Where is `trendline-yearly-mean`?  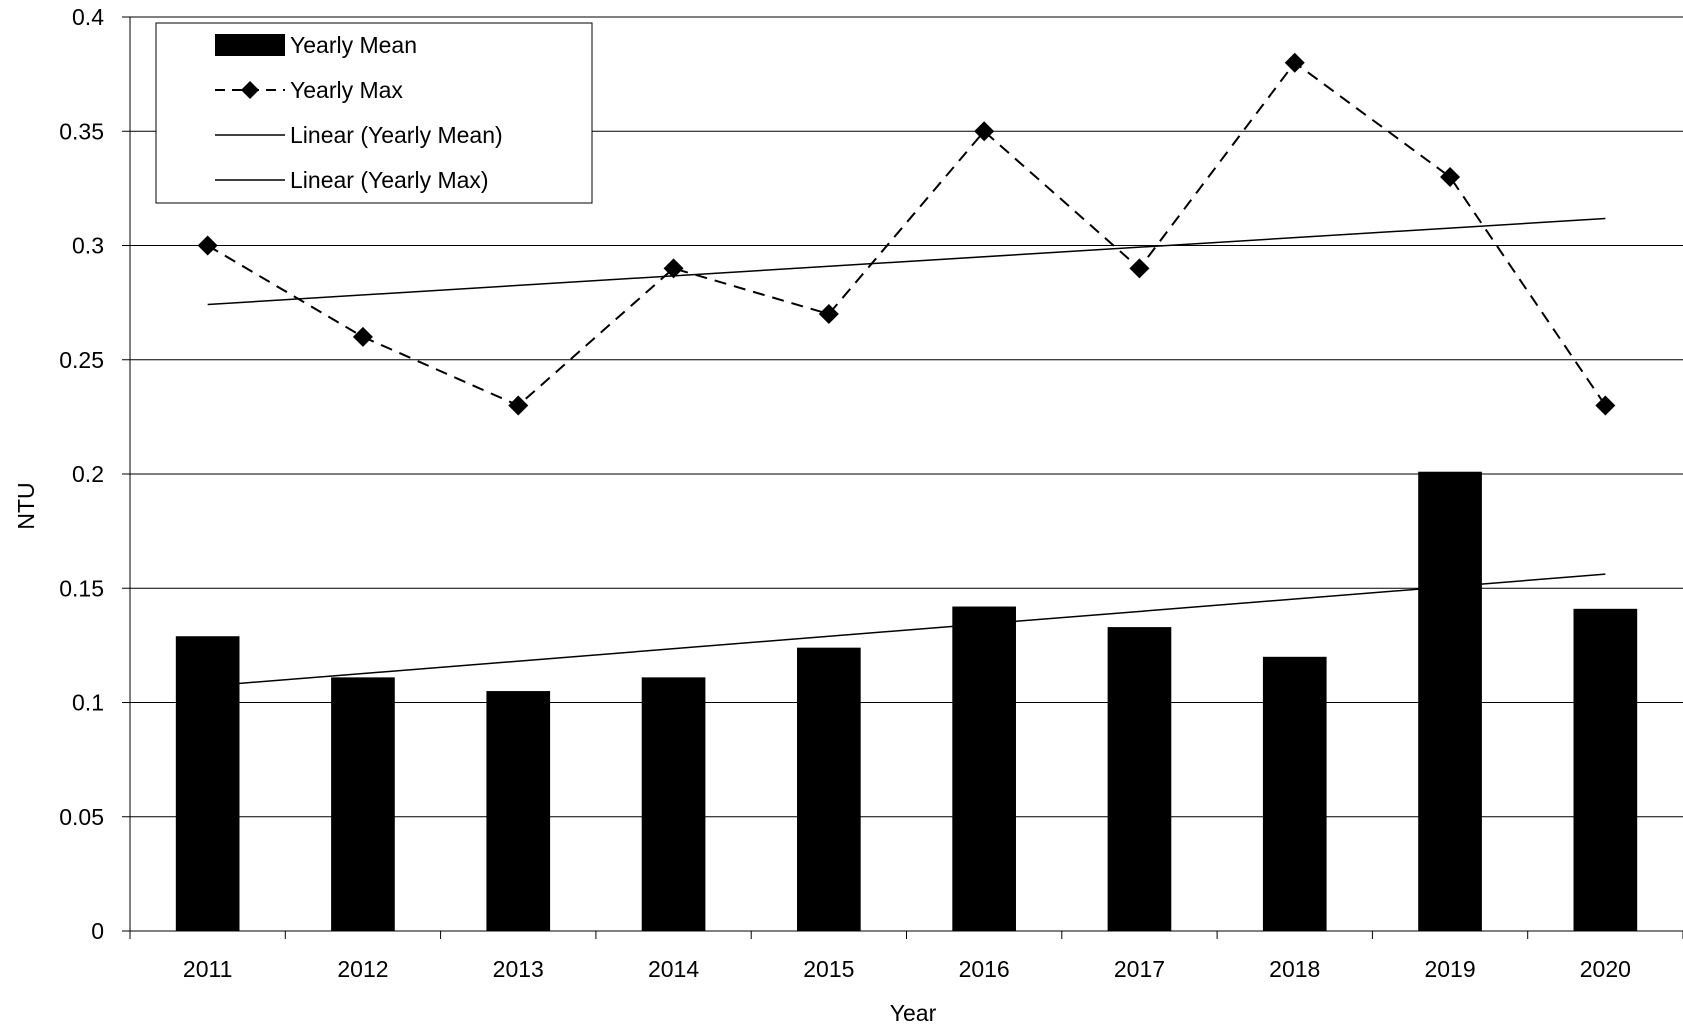
trendline-yearly-mean is located at coordinates (906, 630).